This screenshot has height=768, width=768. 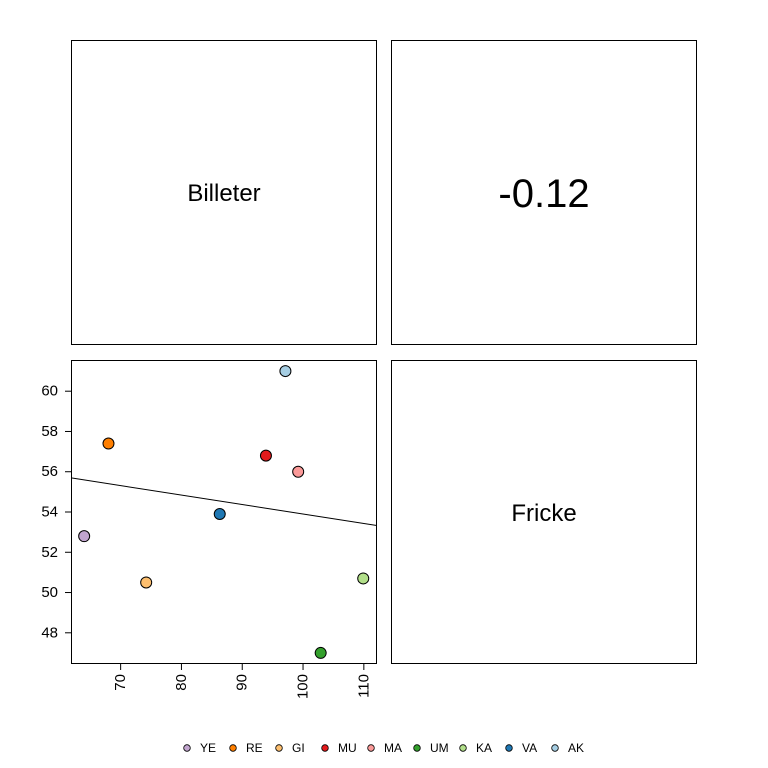 I want to click on x-axis: 70 80 90 100 110, so click(x=242, y=681).